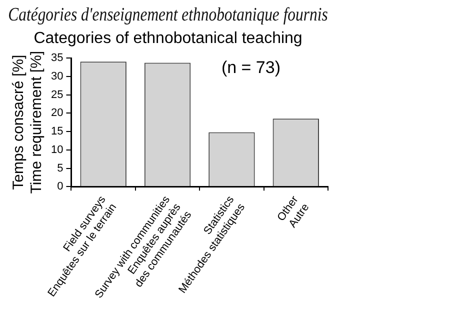  What do you see at coordinates (57, 132) in the screenshot?
I see `y-tick-label: 15` at bounding box center [57, 132].